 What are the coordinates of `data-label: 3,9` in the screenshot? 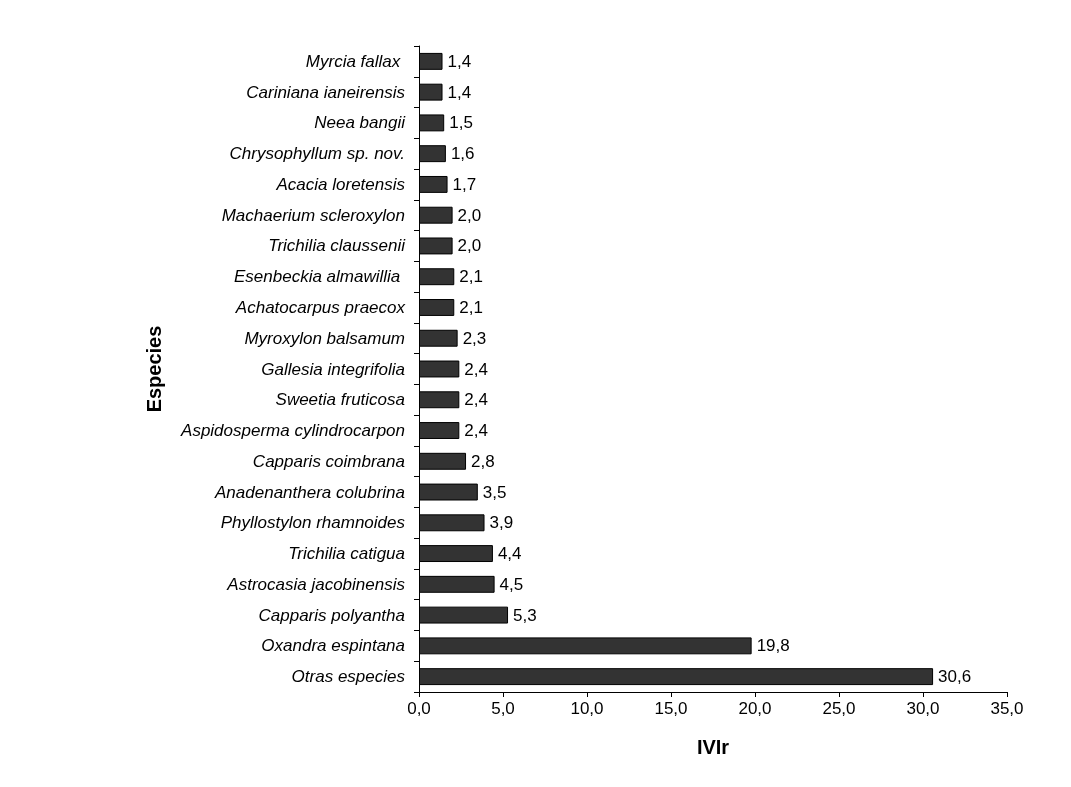 It's located at (501, 523).